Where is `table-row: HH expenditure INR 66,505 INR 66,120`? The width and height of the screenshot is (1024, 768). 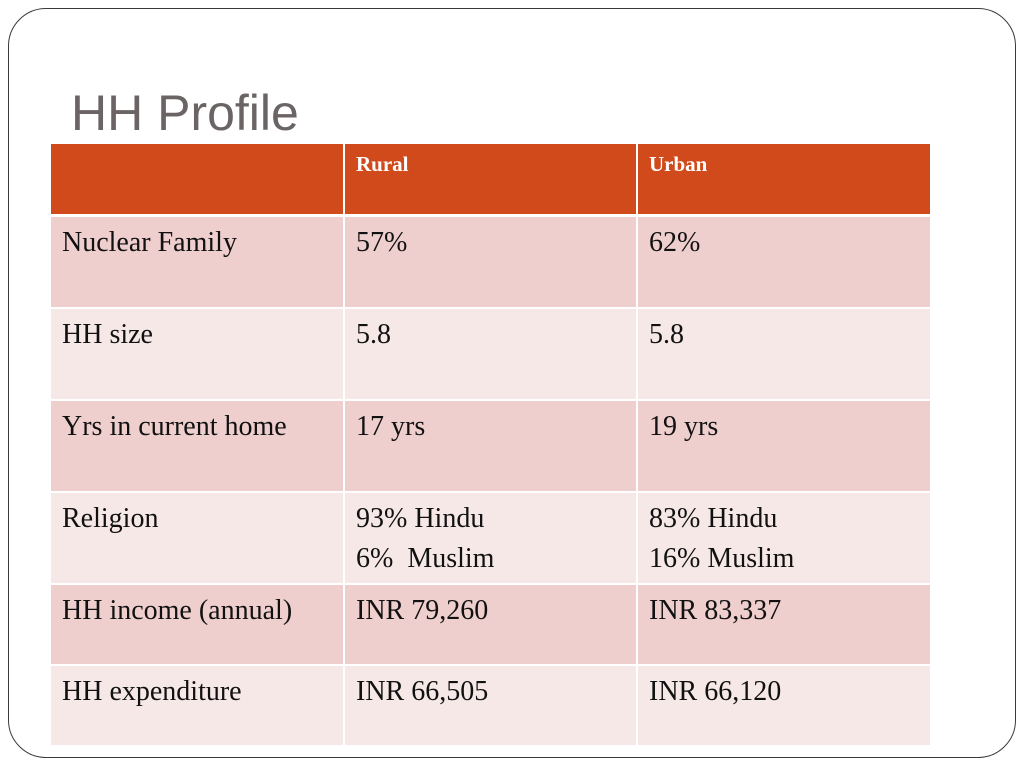 table-row: HH expenditure INR 66,505 INR 66,120 is located at coordinates (490, 706).